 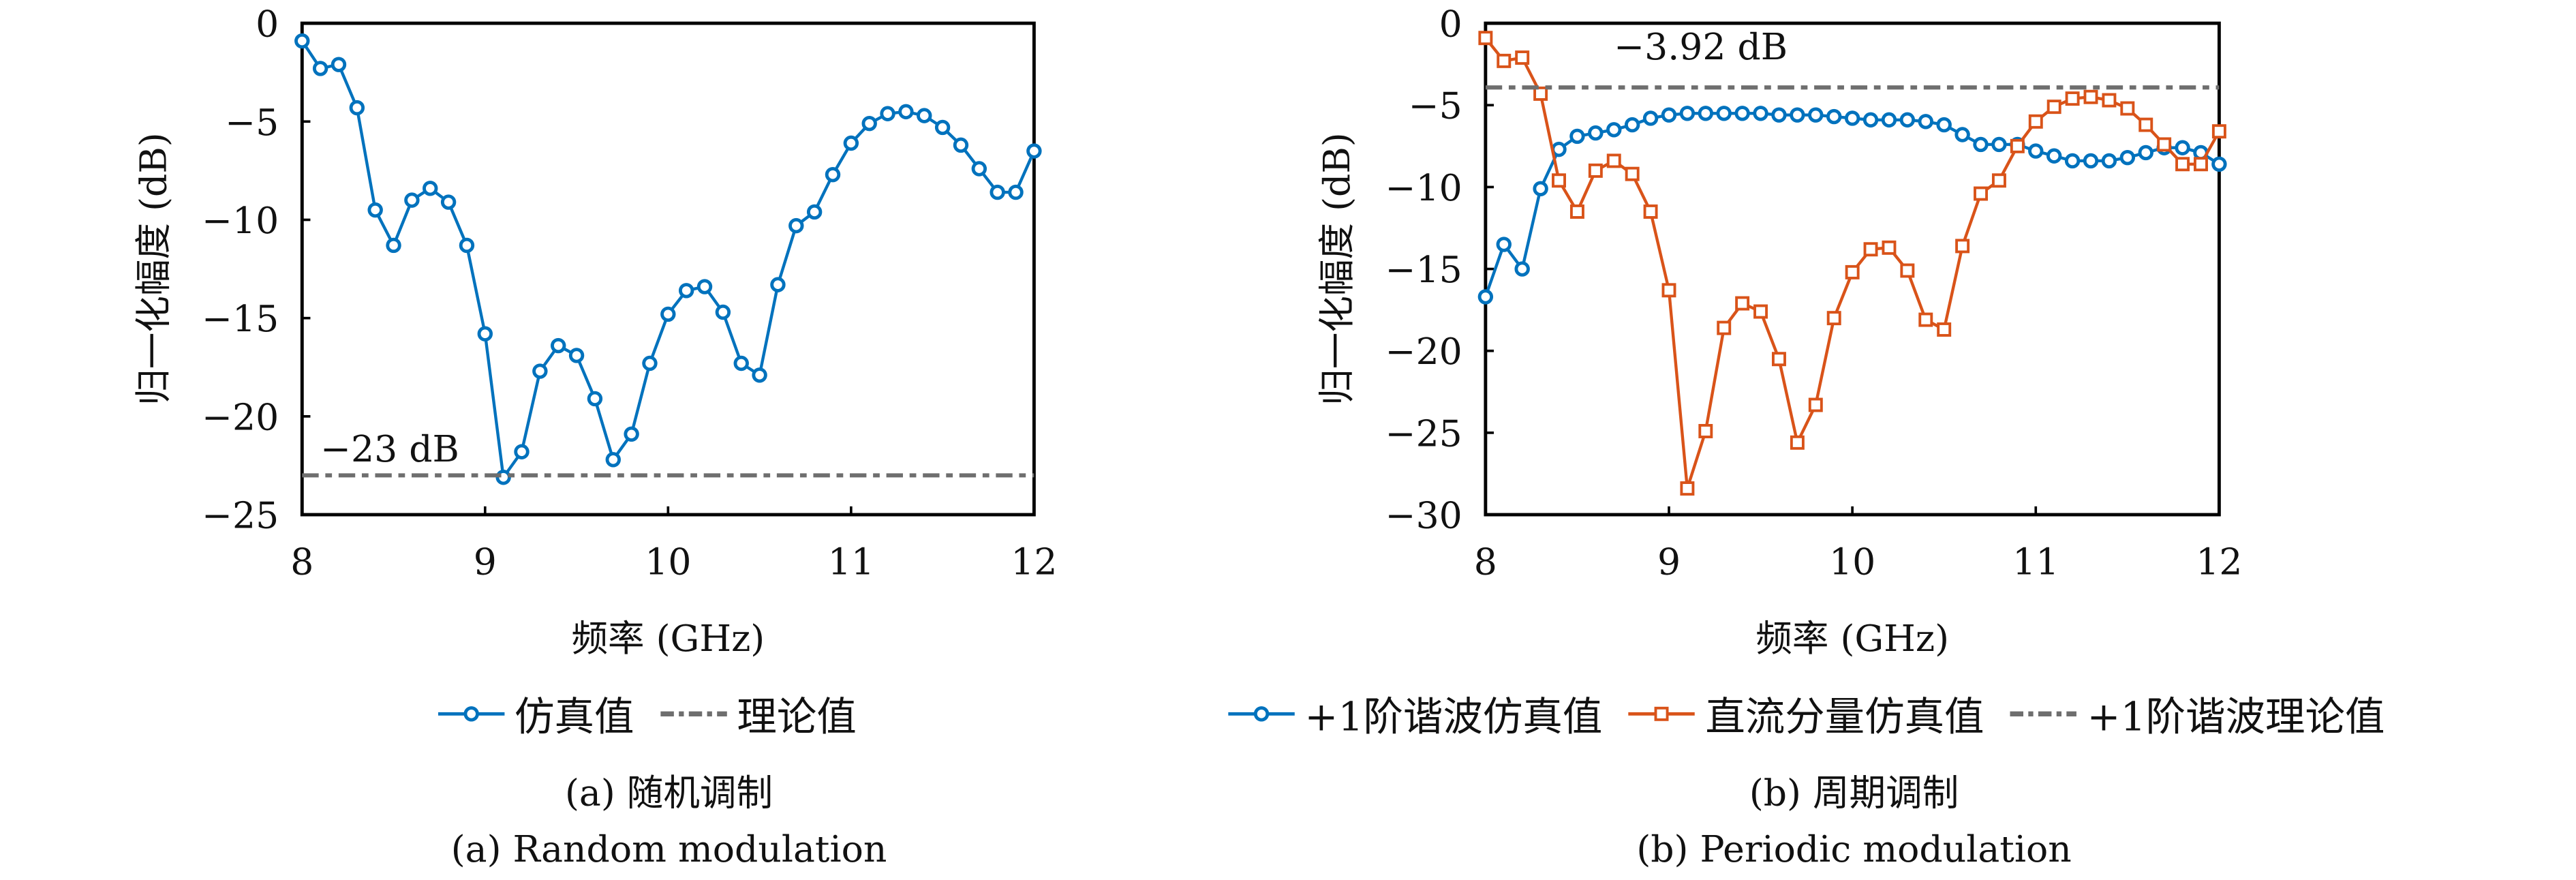 What do you see at coordinates (2044, 713) in the screenshot?
I see `legend-dashdot-icon` at bounding box center [2044, 713].